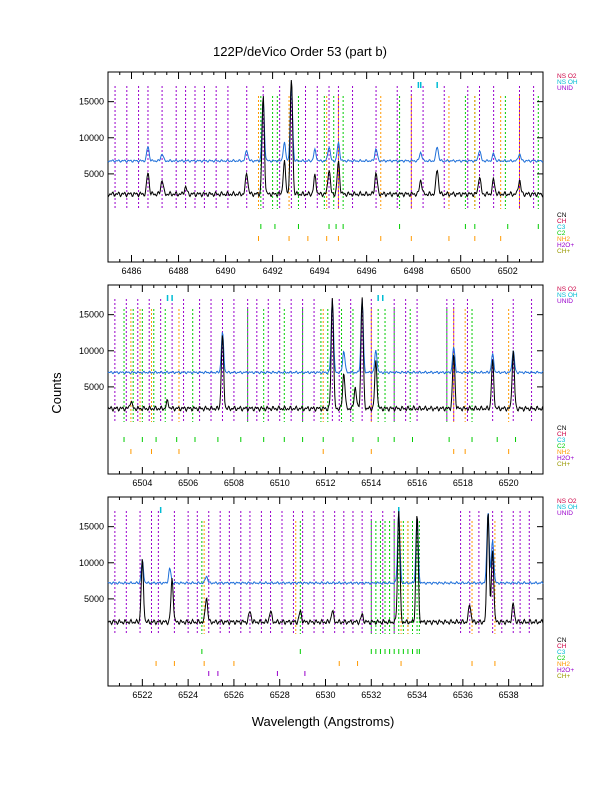 The image size is (612, 792). What do you see at coordinates (56, 393) in the screenshot?
I see `y-axis-label: Counts` at bounding box center [56, 393].